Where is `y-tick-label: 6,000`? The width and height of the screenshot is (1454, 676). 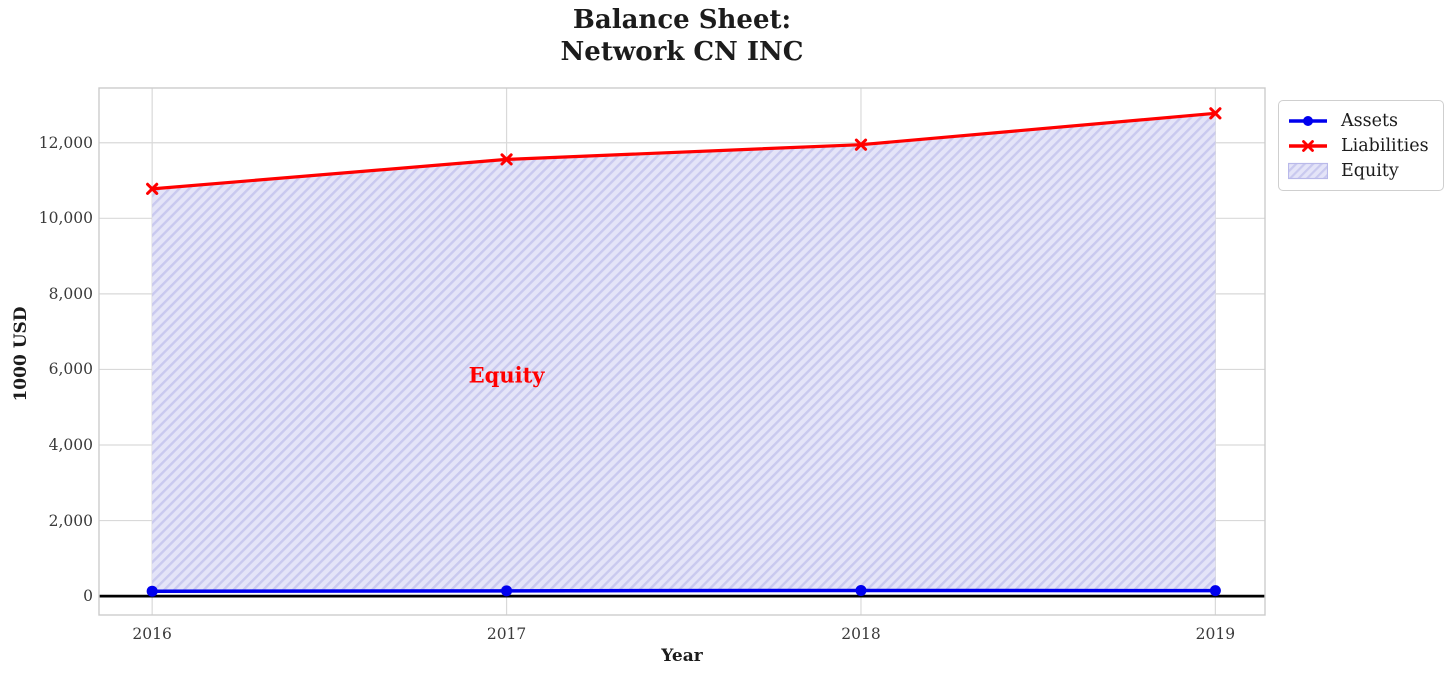 y-tick-label: 6,000 is located at coordinates (70, 369).